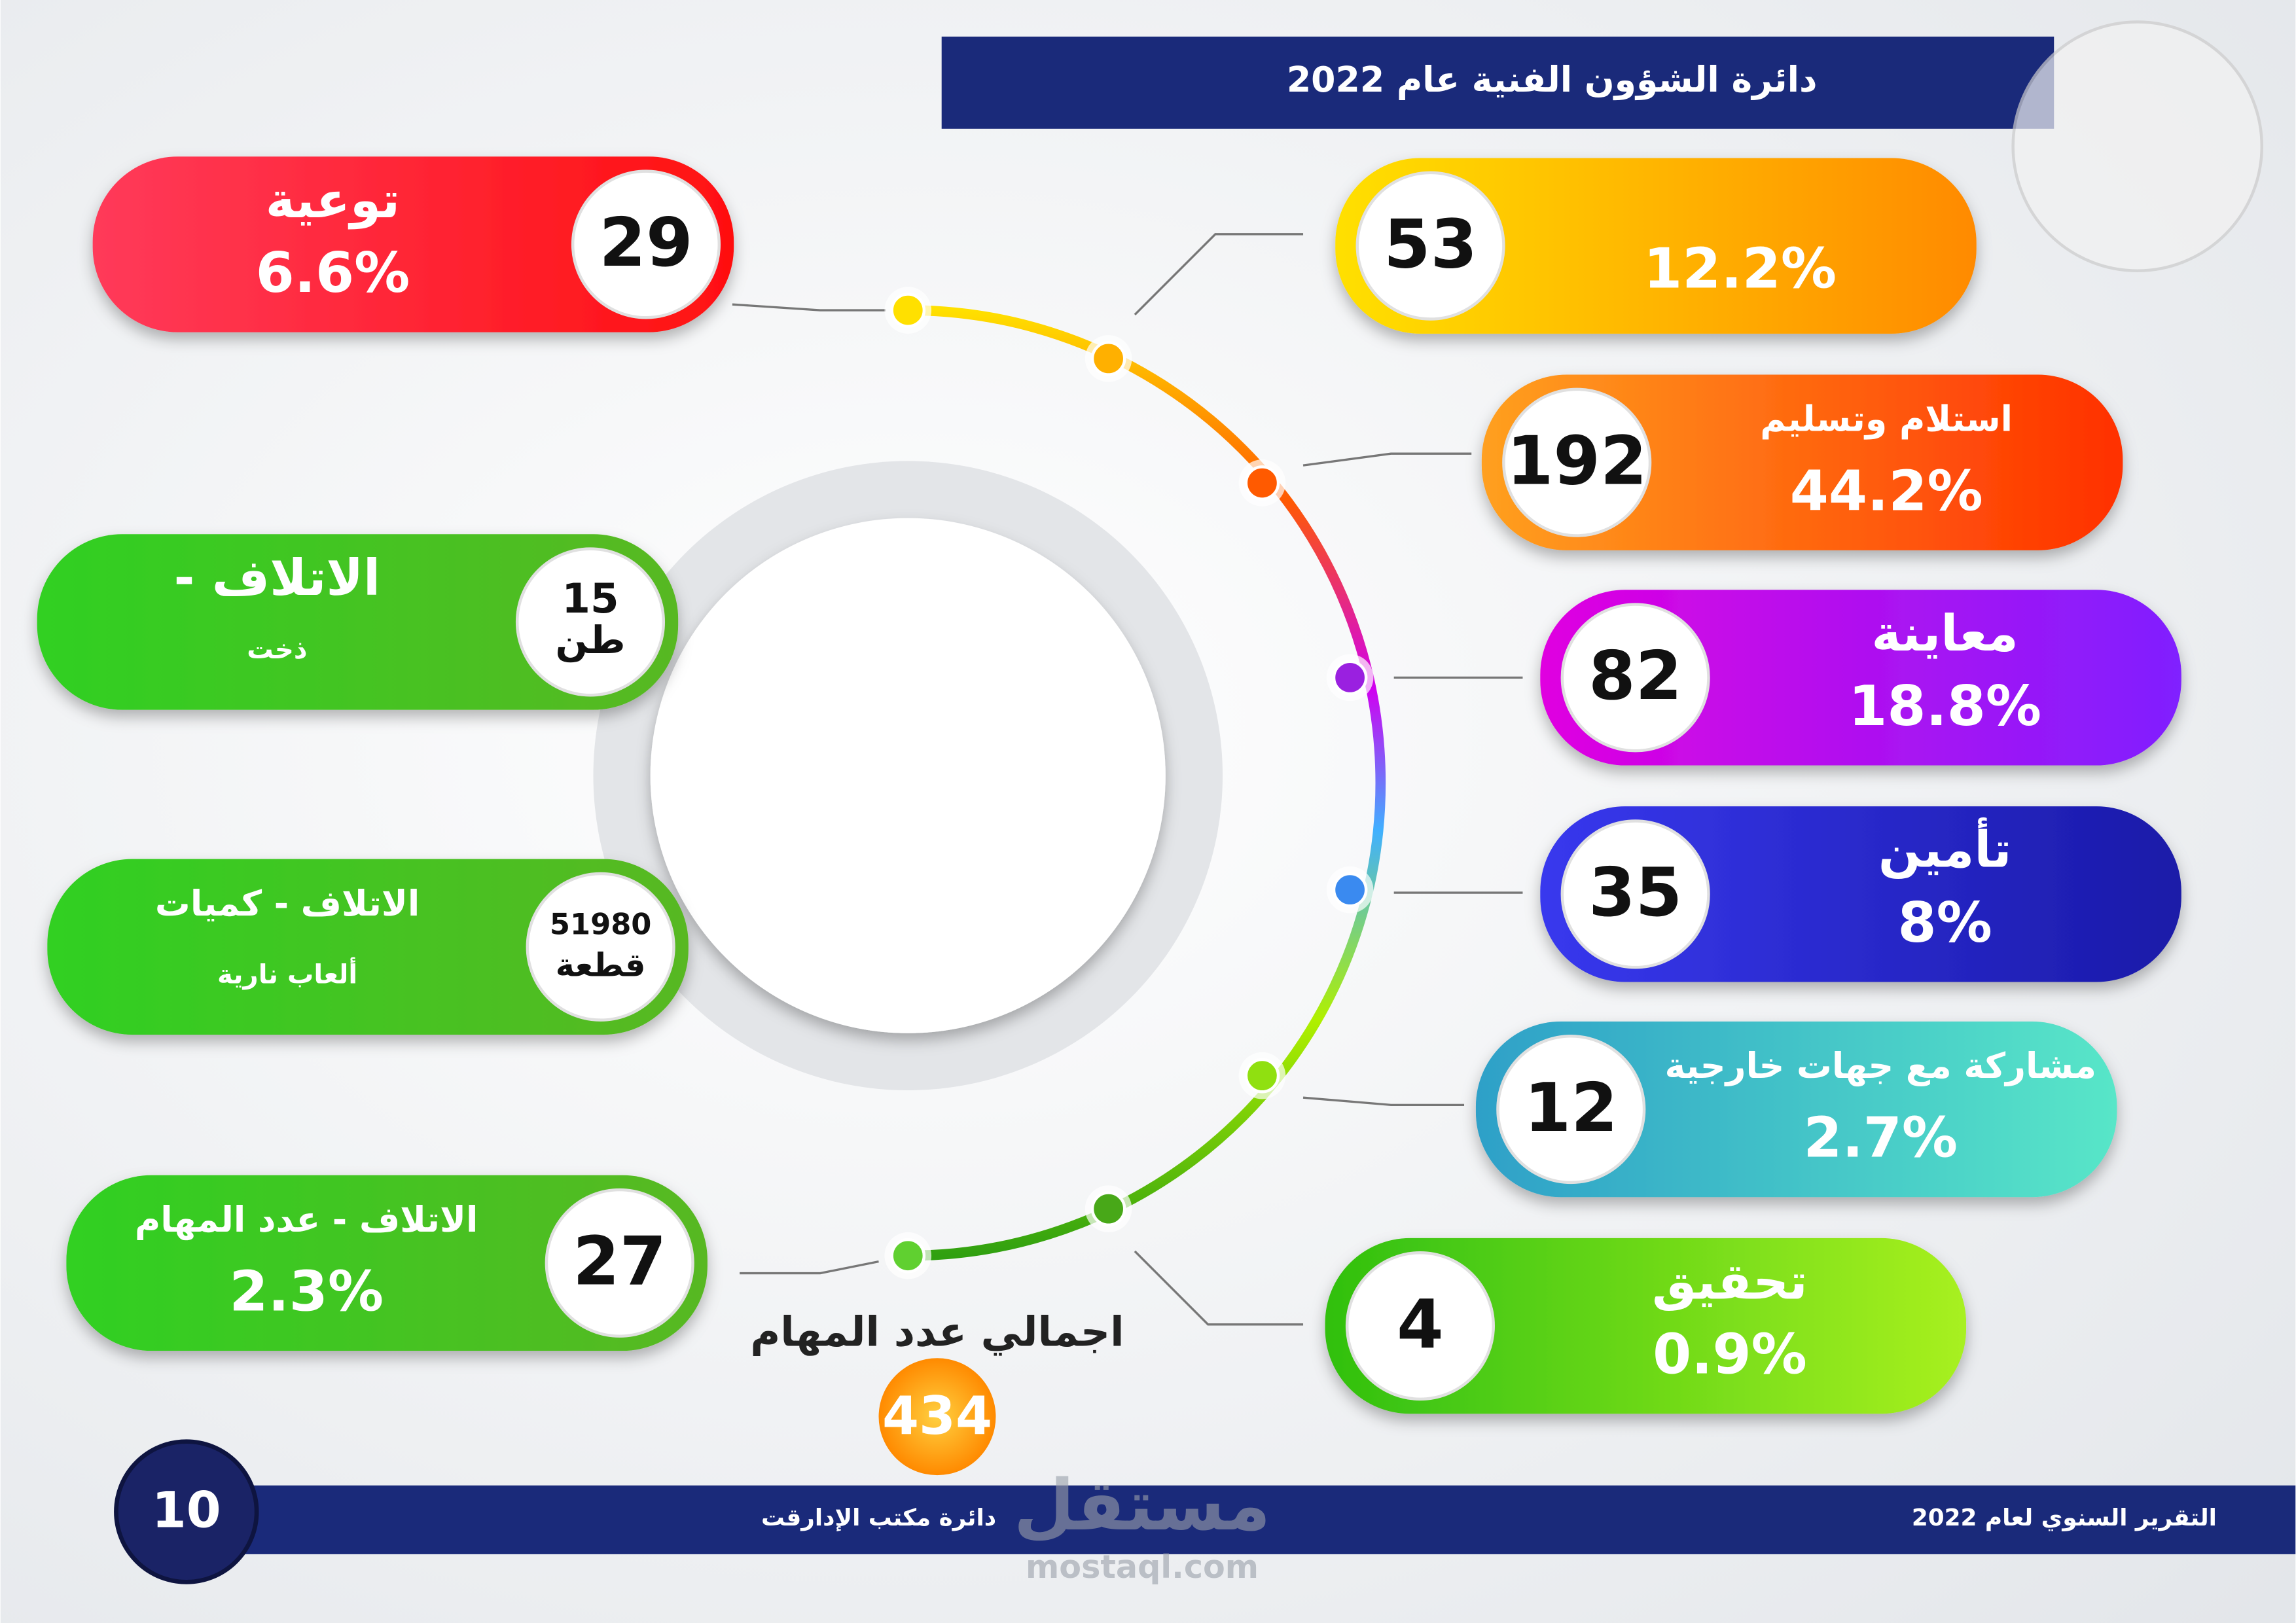  What do you see at coordinates (590, 598) in the screenshot?
I see `item-number: 15` at bounding box center [590, 598].